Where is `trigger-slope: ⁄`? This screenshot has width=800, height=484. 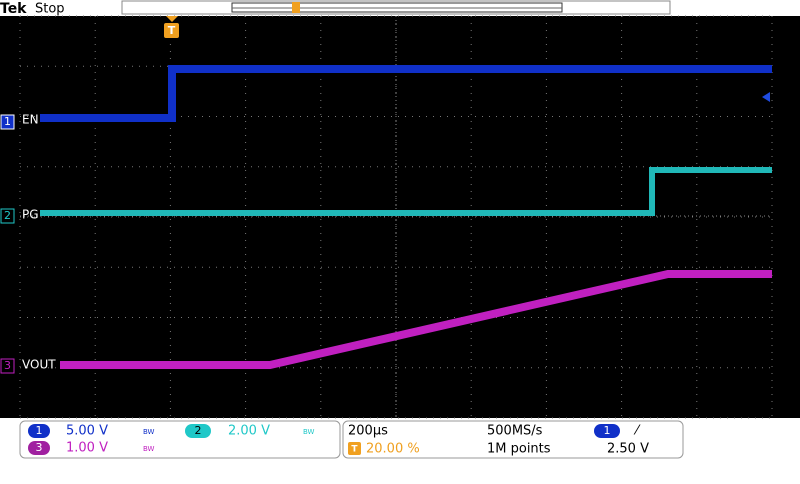 trigger-slope: ⁄ is located at coordinates (637, 431).